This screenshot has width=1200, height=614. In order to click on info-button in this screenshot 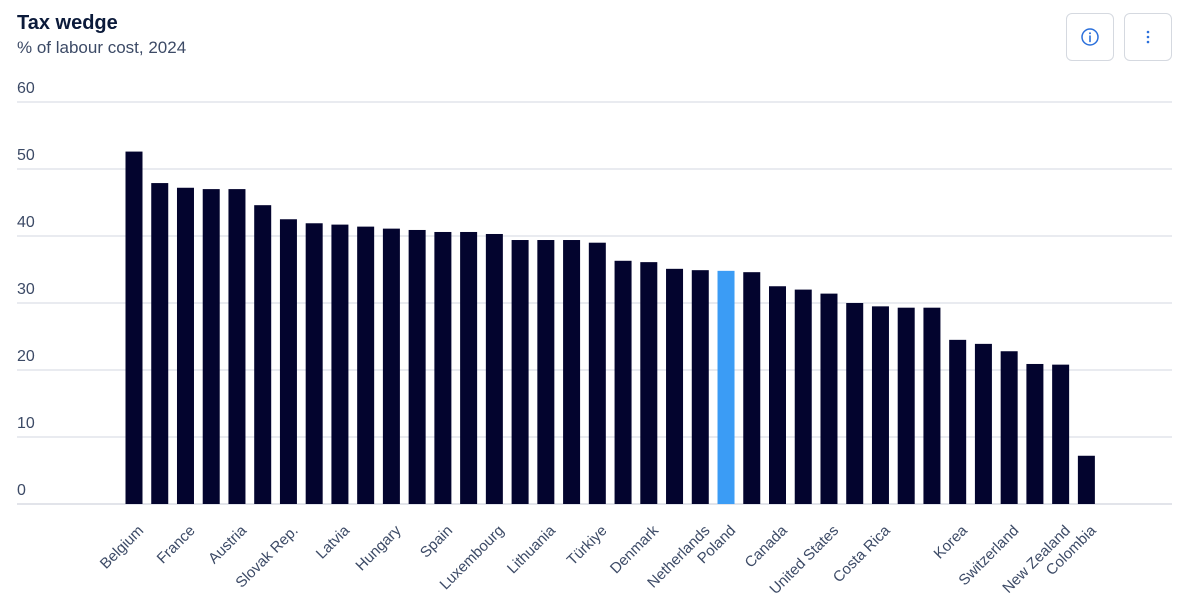, I will do `click(1090, 37)`.